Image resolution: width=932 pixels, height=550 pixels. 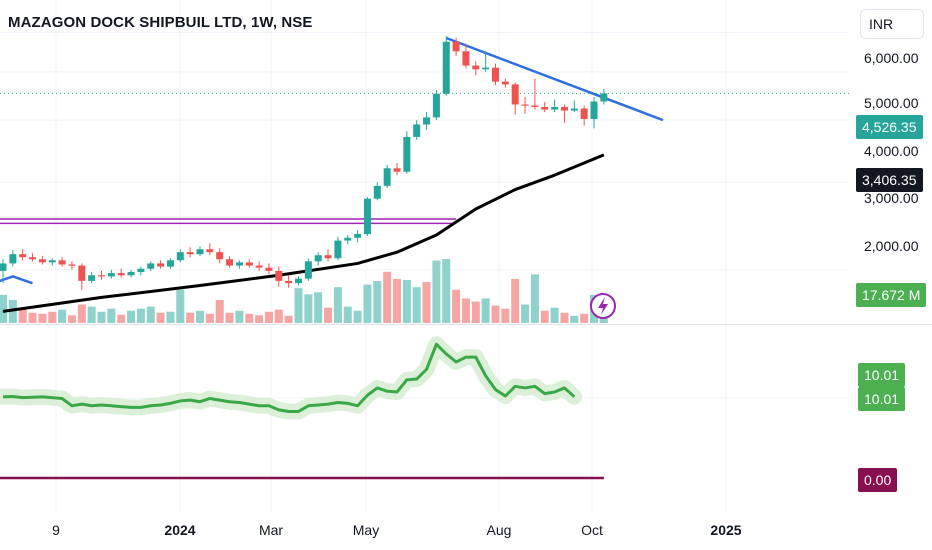 What do you see at coordinates (304, 291) in the screenshot?
I see `volume-layer` at bounding box center [304, 291].